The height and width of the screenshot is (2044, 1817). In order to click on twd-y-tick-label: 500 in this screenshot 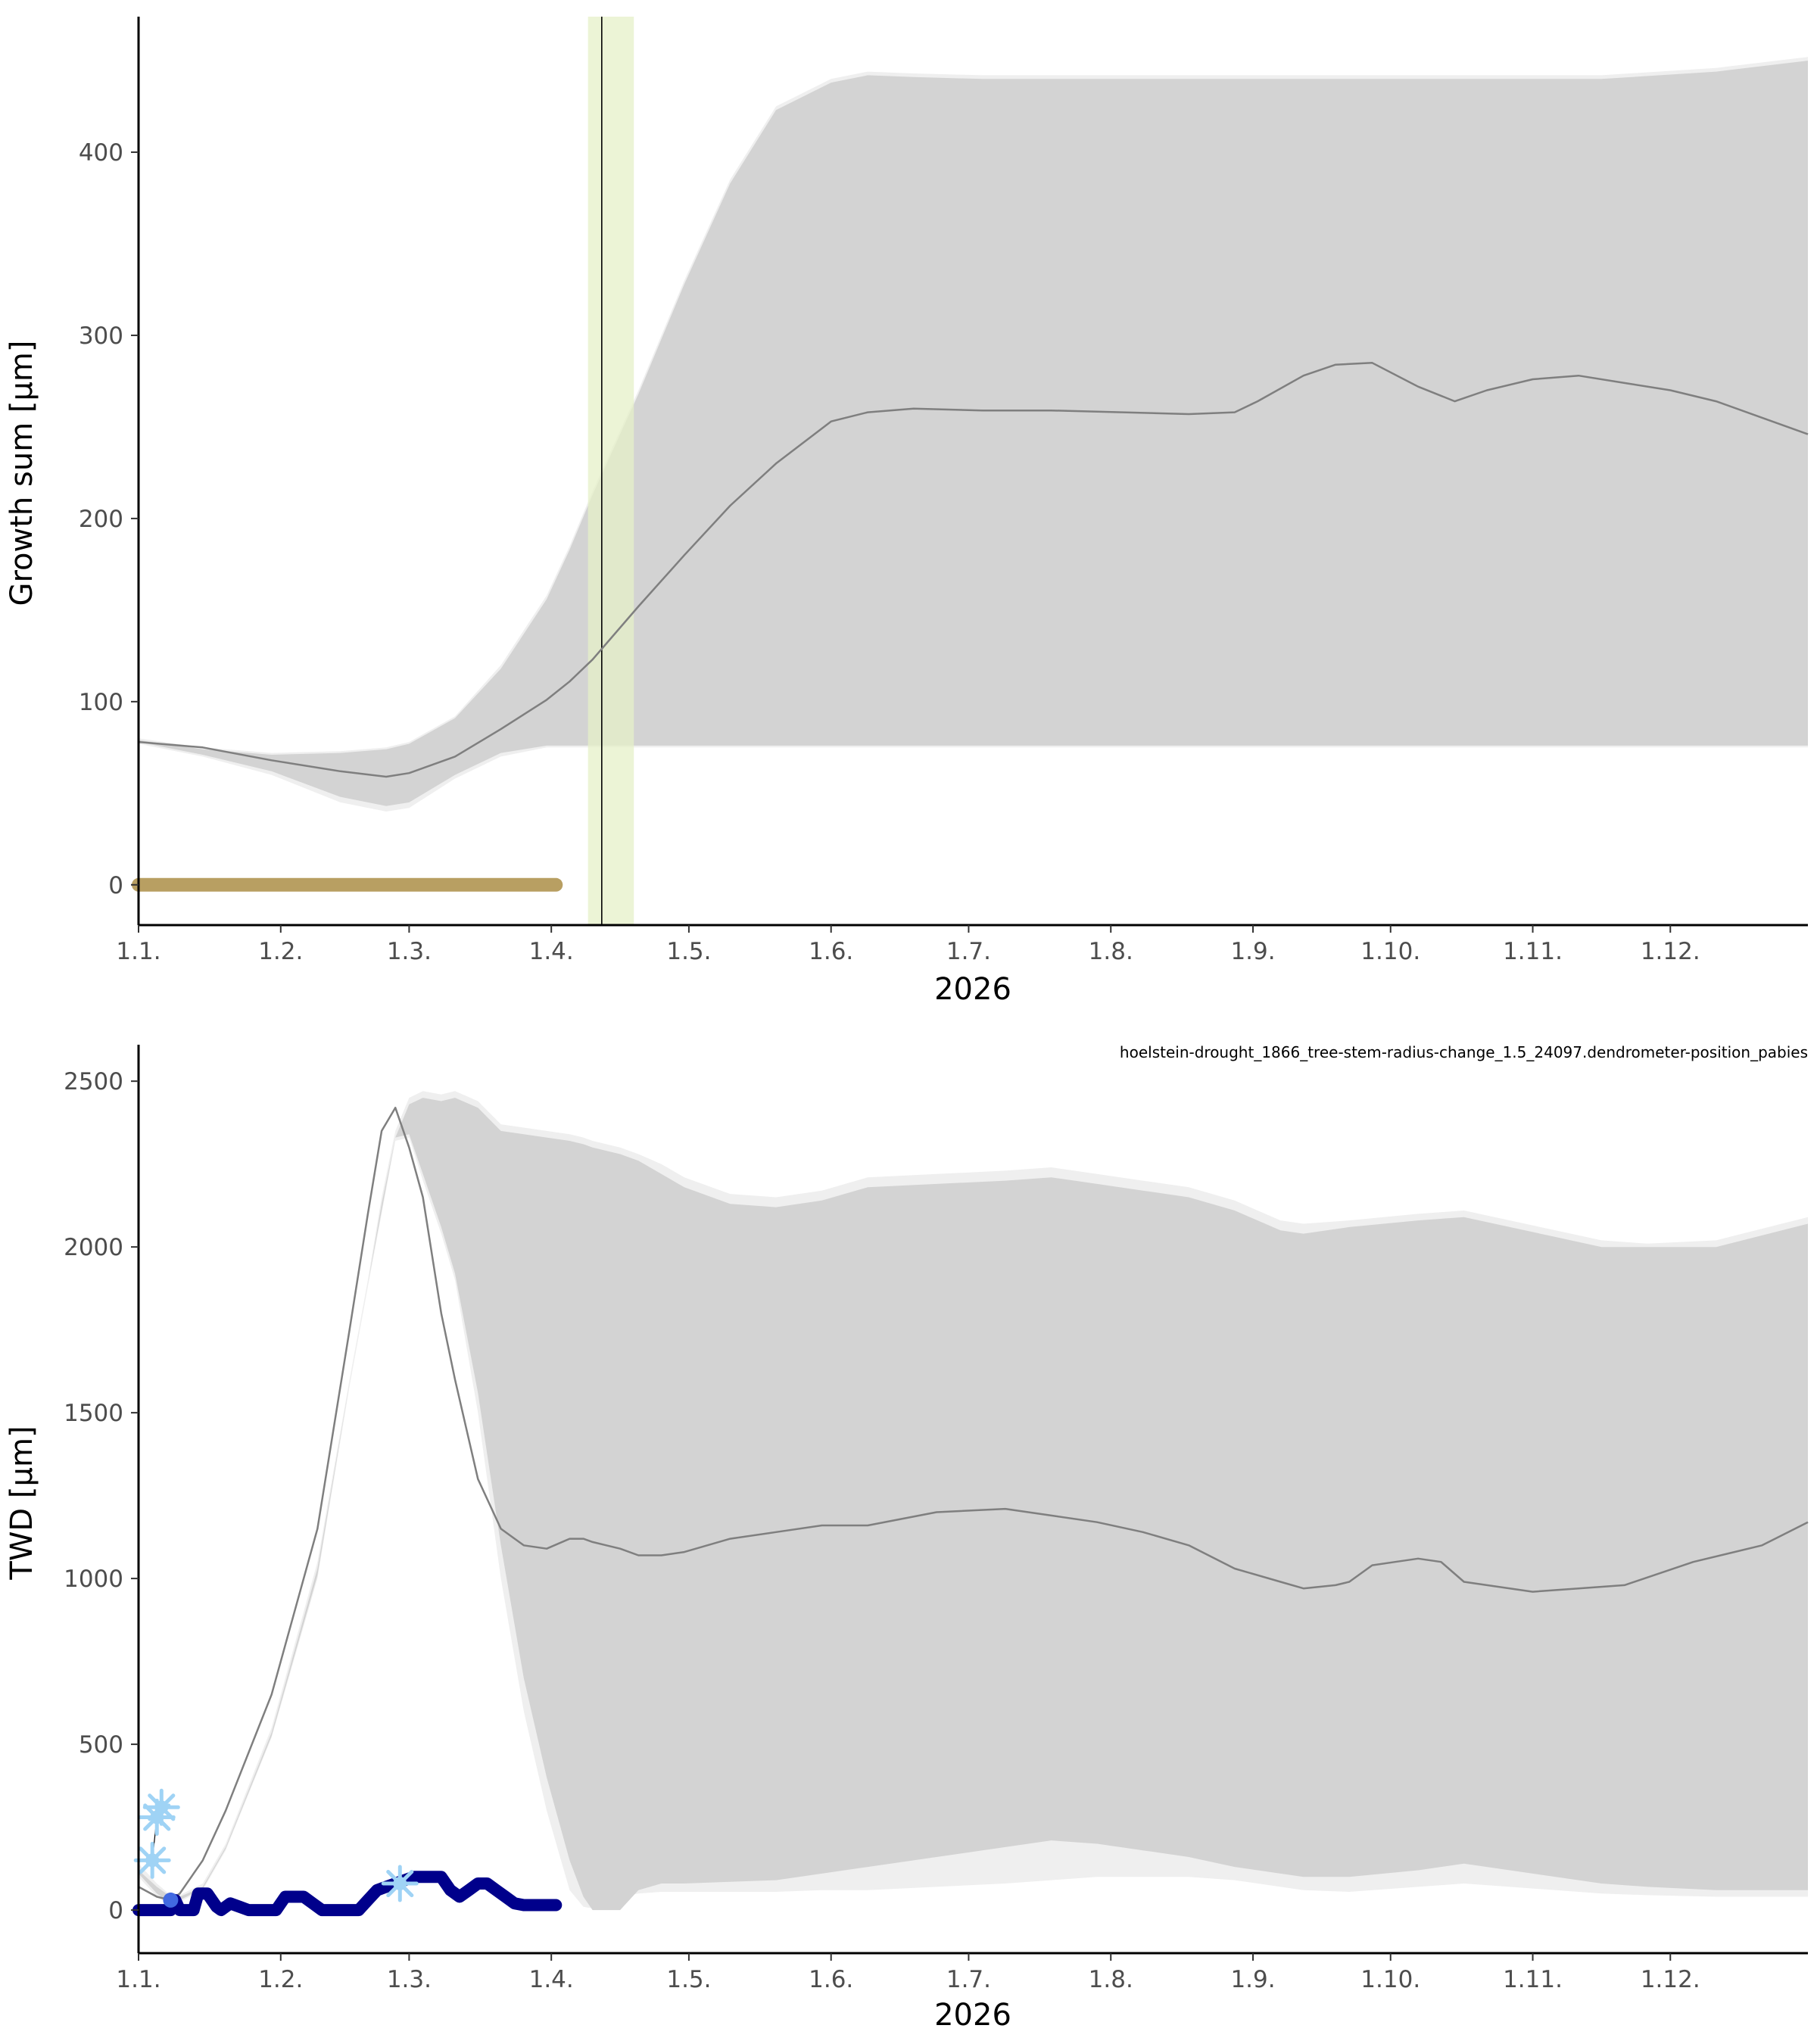, I will do `click(101, 1745)`.